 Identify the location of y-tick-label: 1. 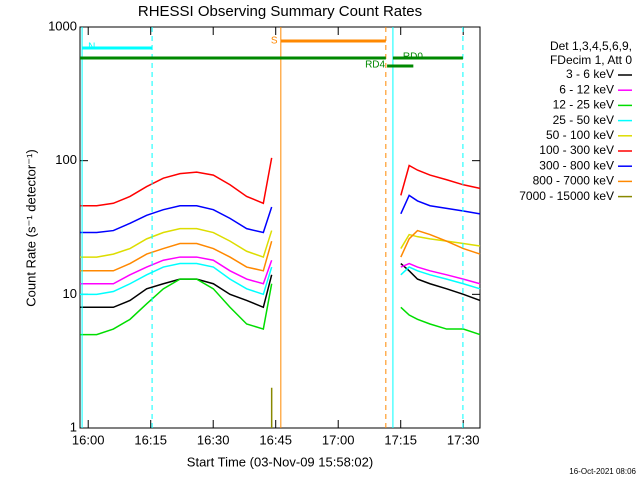
(73, 426).